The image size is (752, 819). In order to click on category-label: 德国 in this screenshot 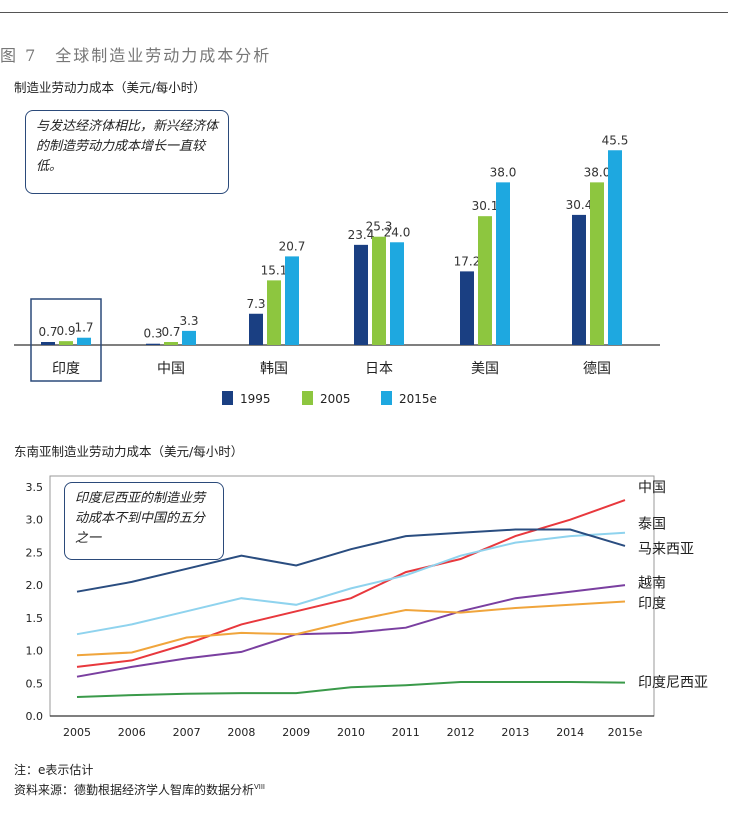, I will do `click(597, 369)`.